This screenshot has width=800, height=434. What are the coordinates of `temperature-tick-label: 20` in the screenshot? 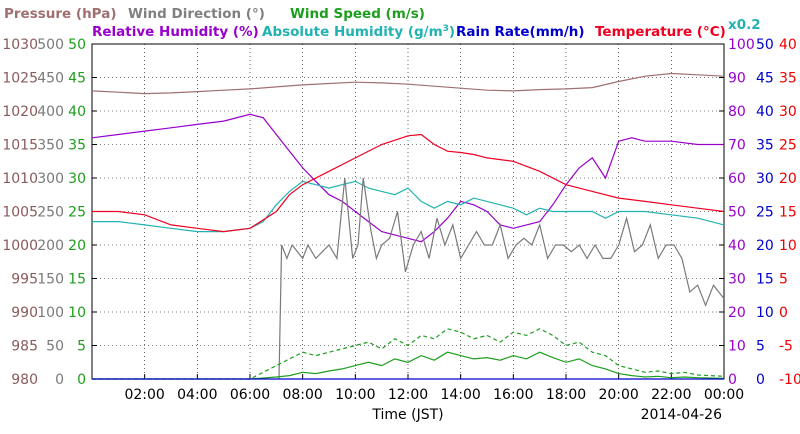 It's located at (788, 179).